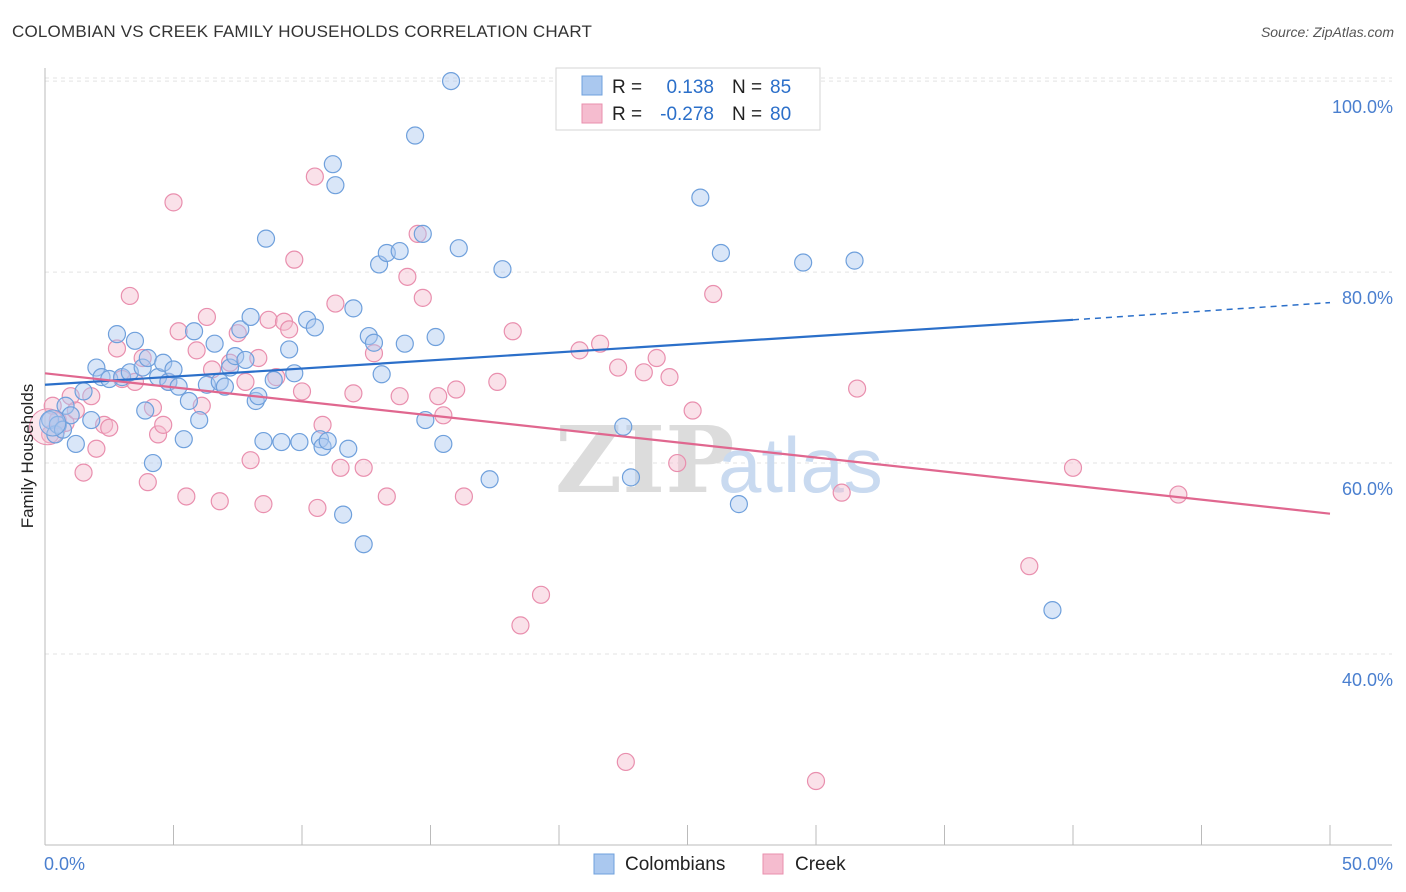 The width and height of the screenshot is (1406, 892). What do you see at coordinates (604, 864) in the screenshot?
I see `legend-swatch-colombians` at bounding box center [604, 864].